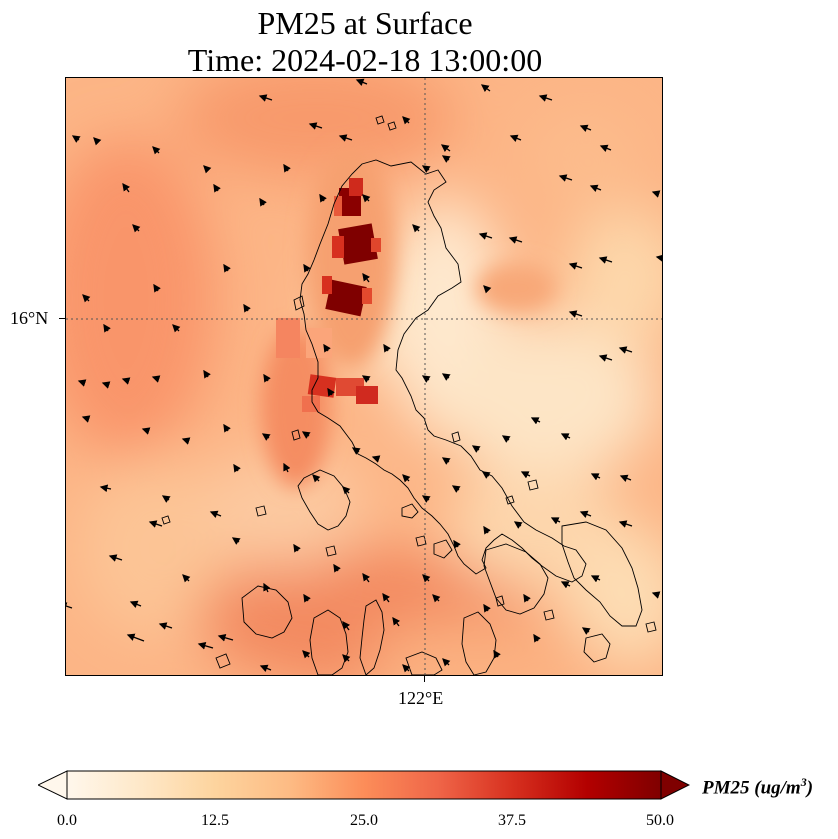 This screenshot has height=839, width=838. I want to click on map-title-line2: Time: 2024-02-18 13:00:00, so click(365, 60).